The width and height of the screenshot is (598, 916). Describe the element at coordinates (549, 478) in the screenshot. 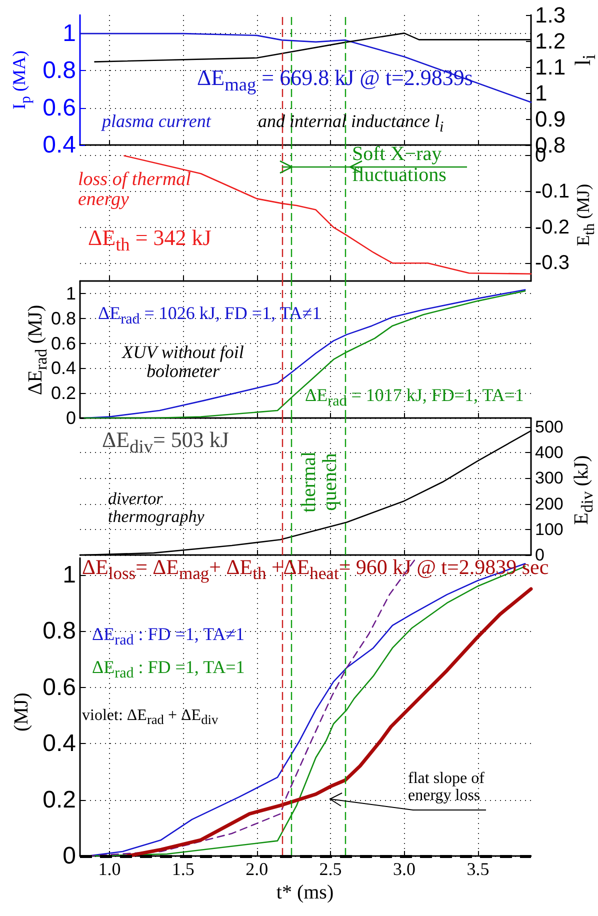

I see `y2-tick-label: 300` at that location.